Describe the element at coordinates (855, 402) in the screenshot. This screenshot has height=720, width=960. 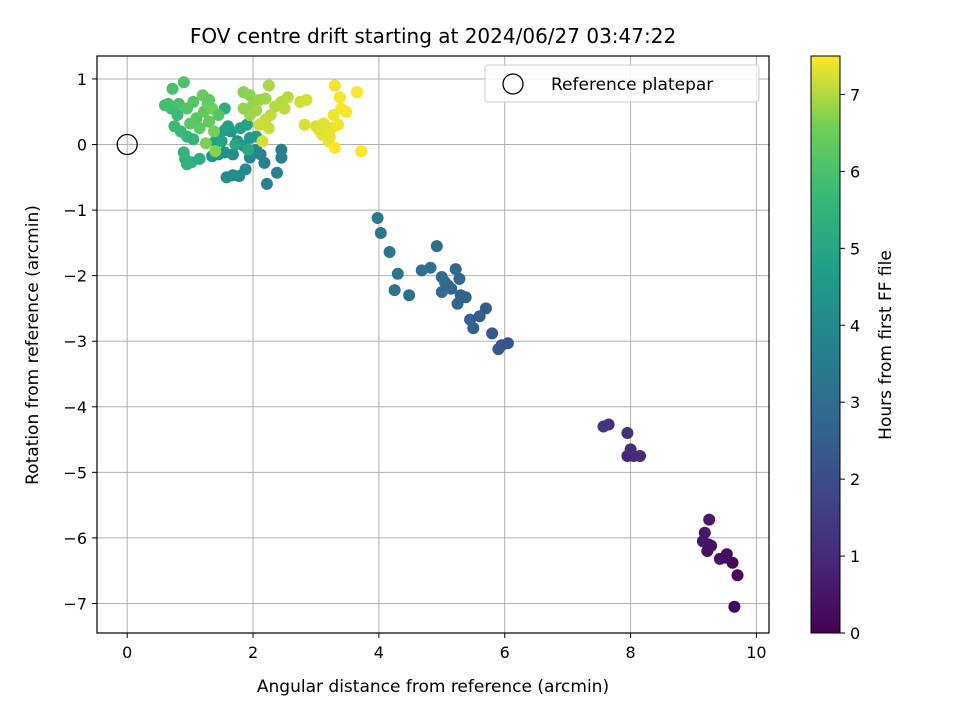
I see `colorbar-tick-label: 3` at that location.